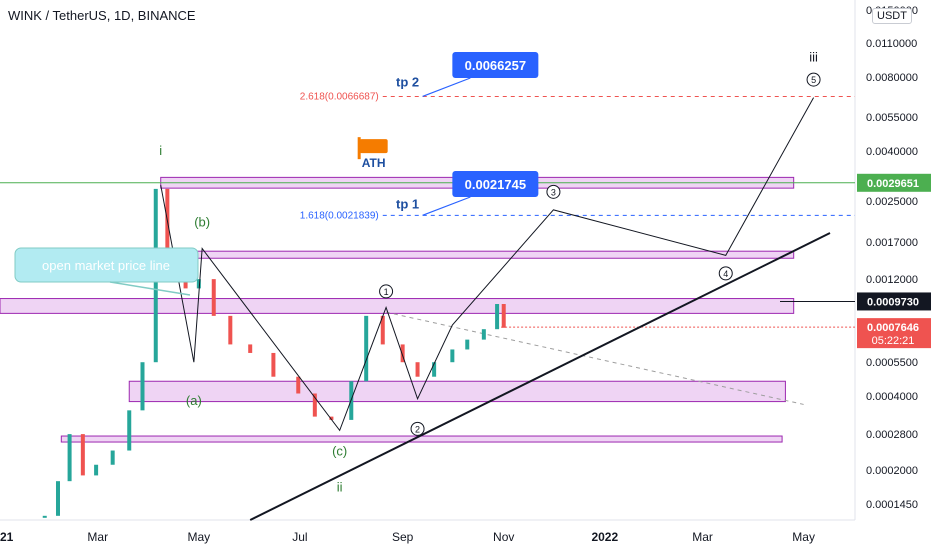 Image resolution: width=932 pixels, height=555 pixels. Describe the element at coordinates (457, 391) in the screenshot. I see `zone-support_a` at that location.